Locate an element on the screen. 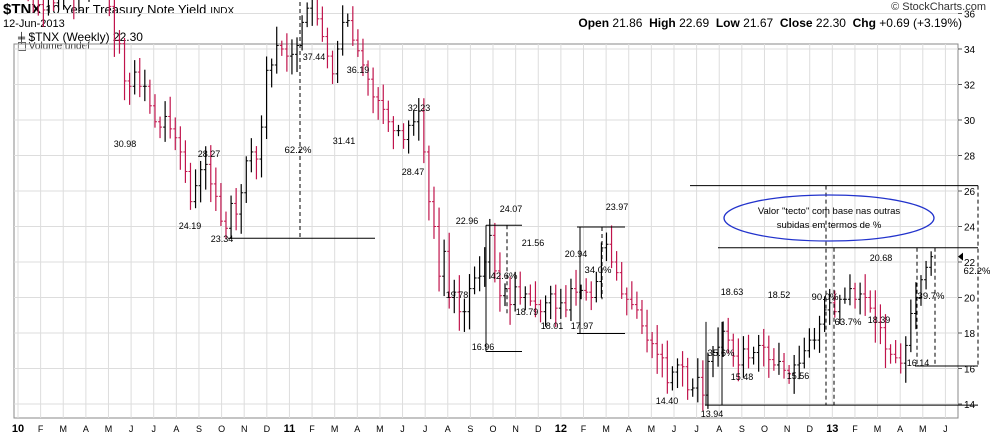 This screenshot has height=438, width=990. pivot-label: 18.39 is located at coordinates (879, 320).